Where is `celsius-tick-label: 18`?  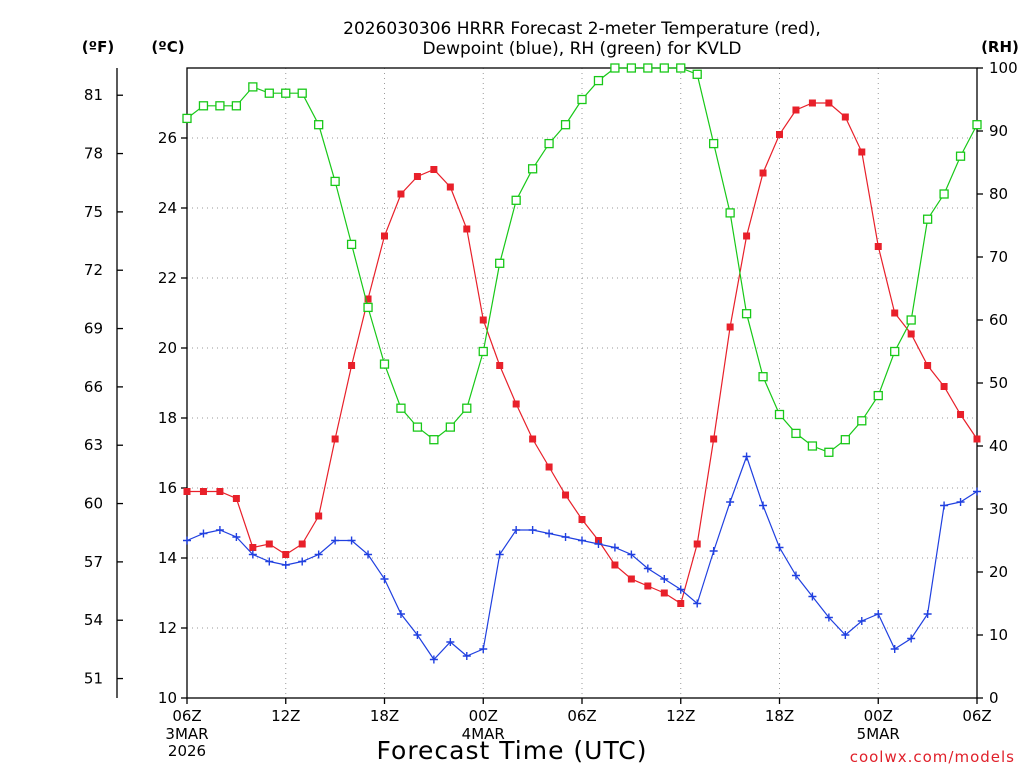
celsius-tick-label: 18 is located at coordinates (167, 418).